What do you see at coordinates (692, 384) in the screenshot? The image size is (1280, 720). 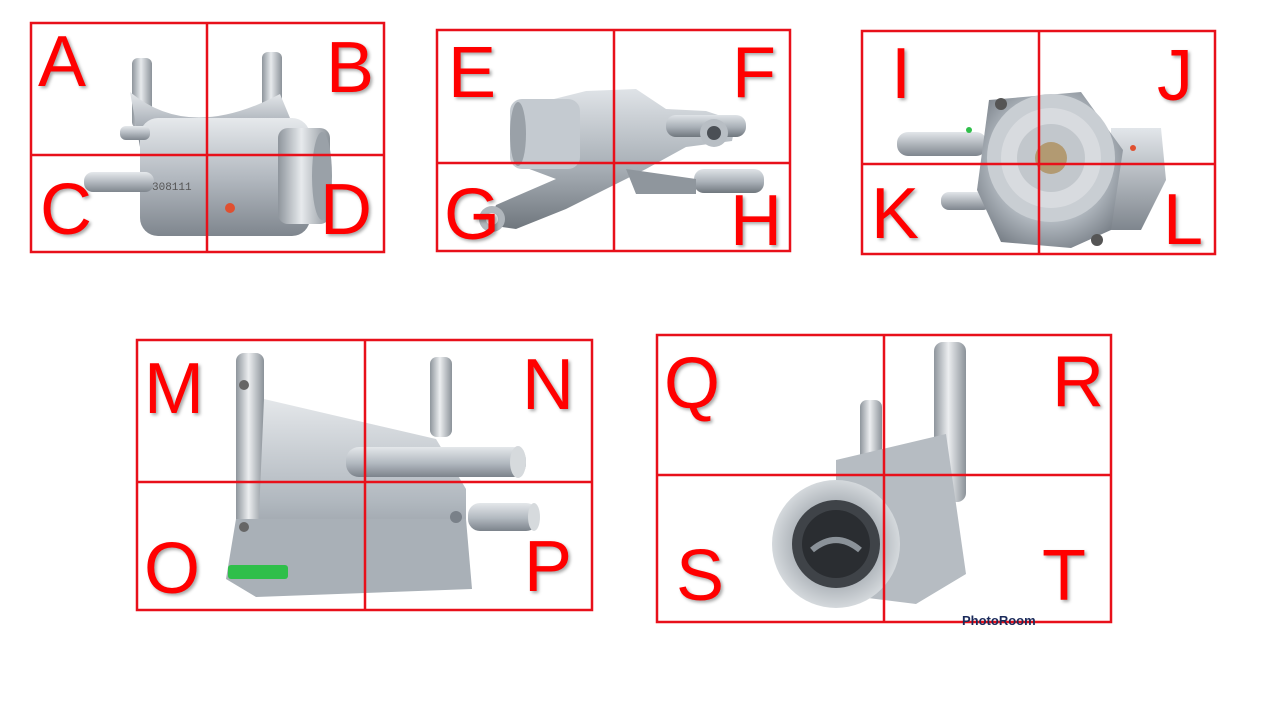 I see `label-q: Q` at bounding box center [692, 384].